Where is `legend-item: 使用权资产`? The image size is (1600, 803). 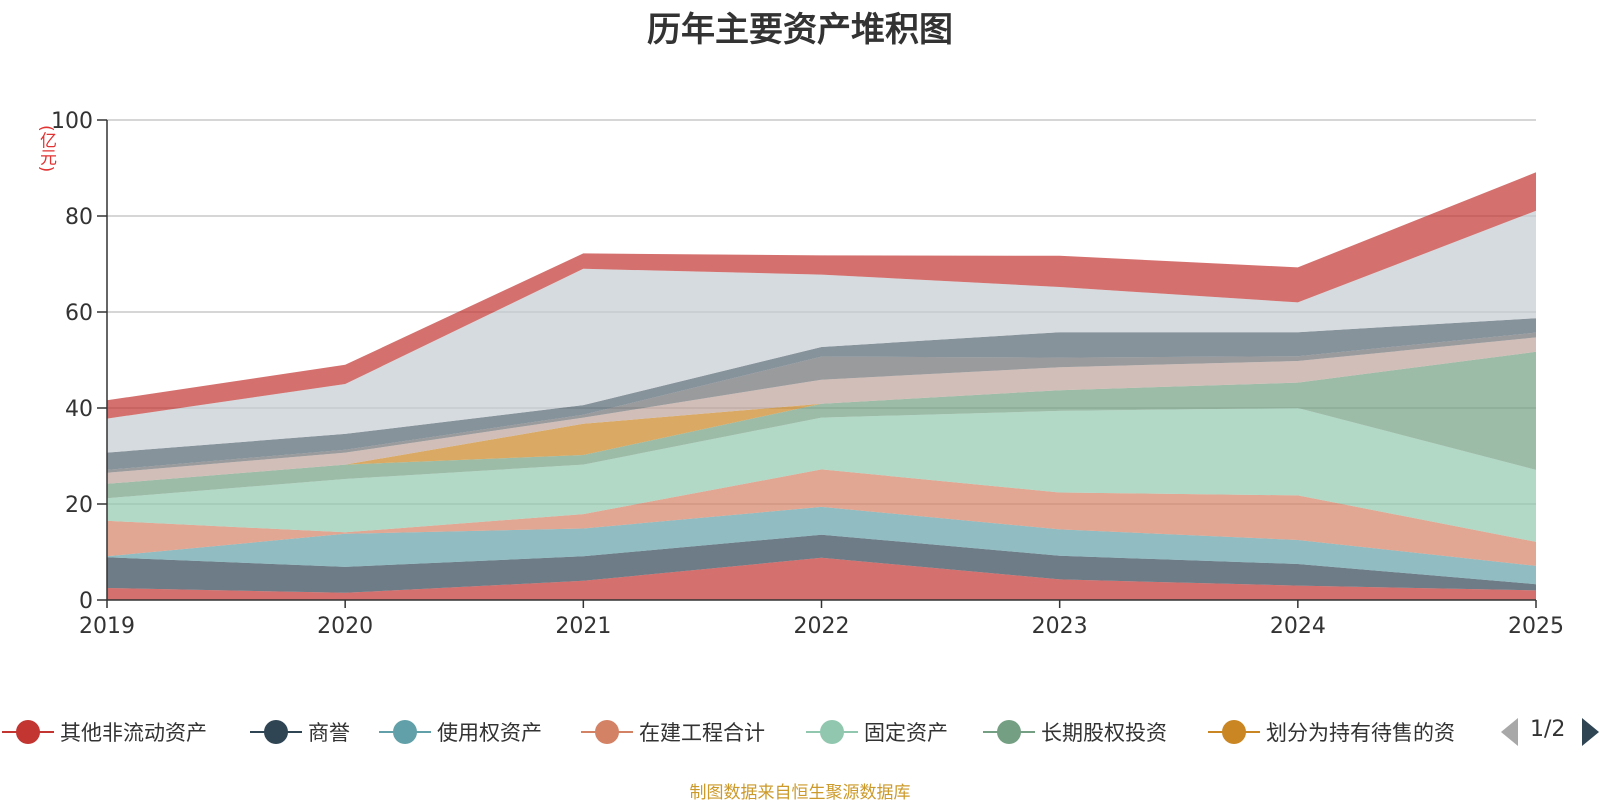
legend-item: 使用权资产 is located at coordinates (460, 732).